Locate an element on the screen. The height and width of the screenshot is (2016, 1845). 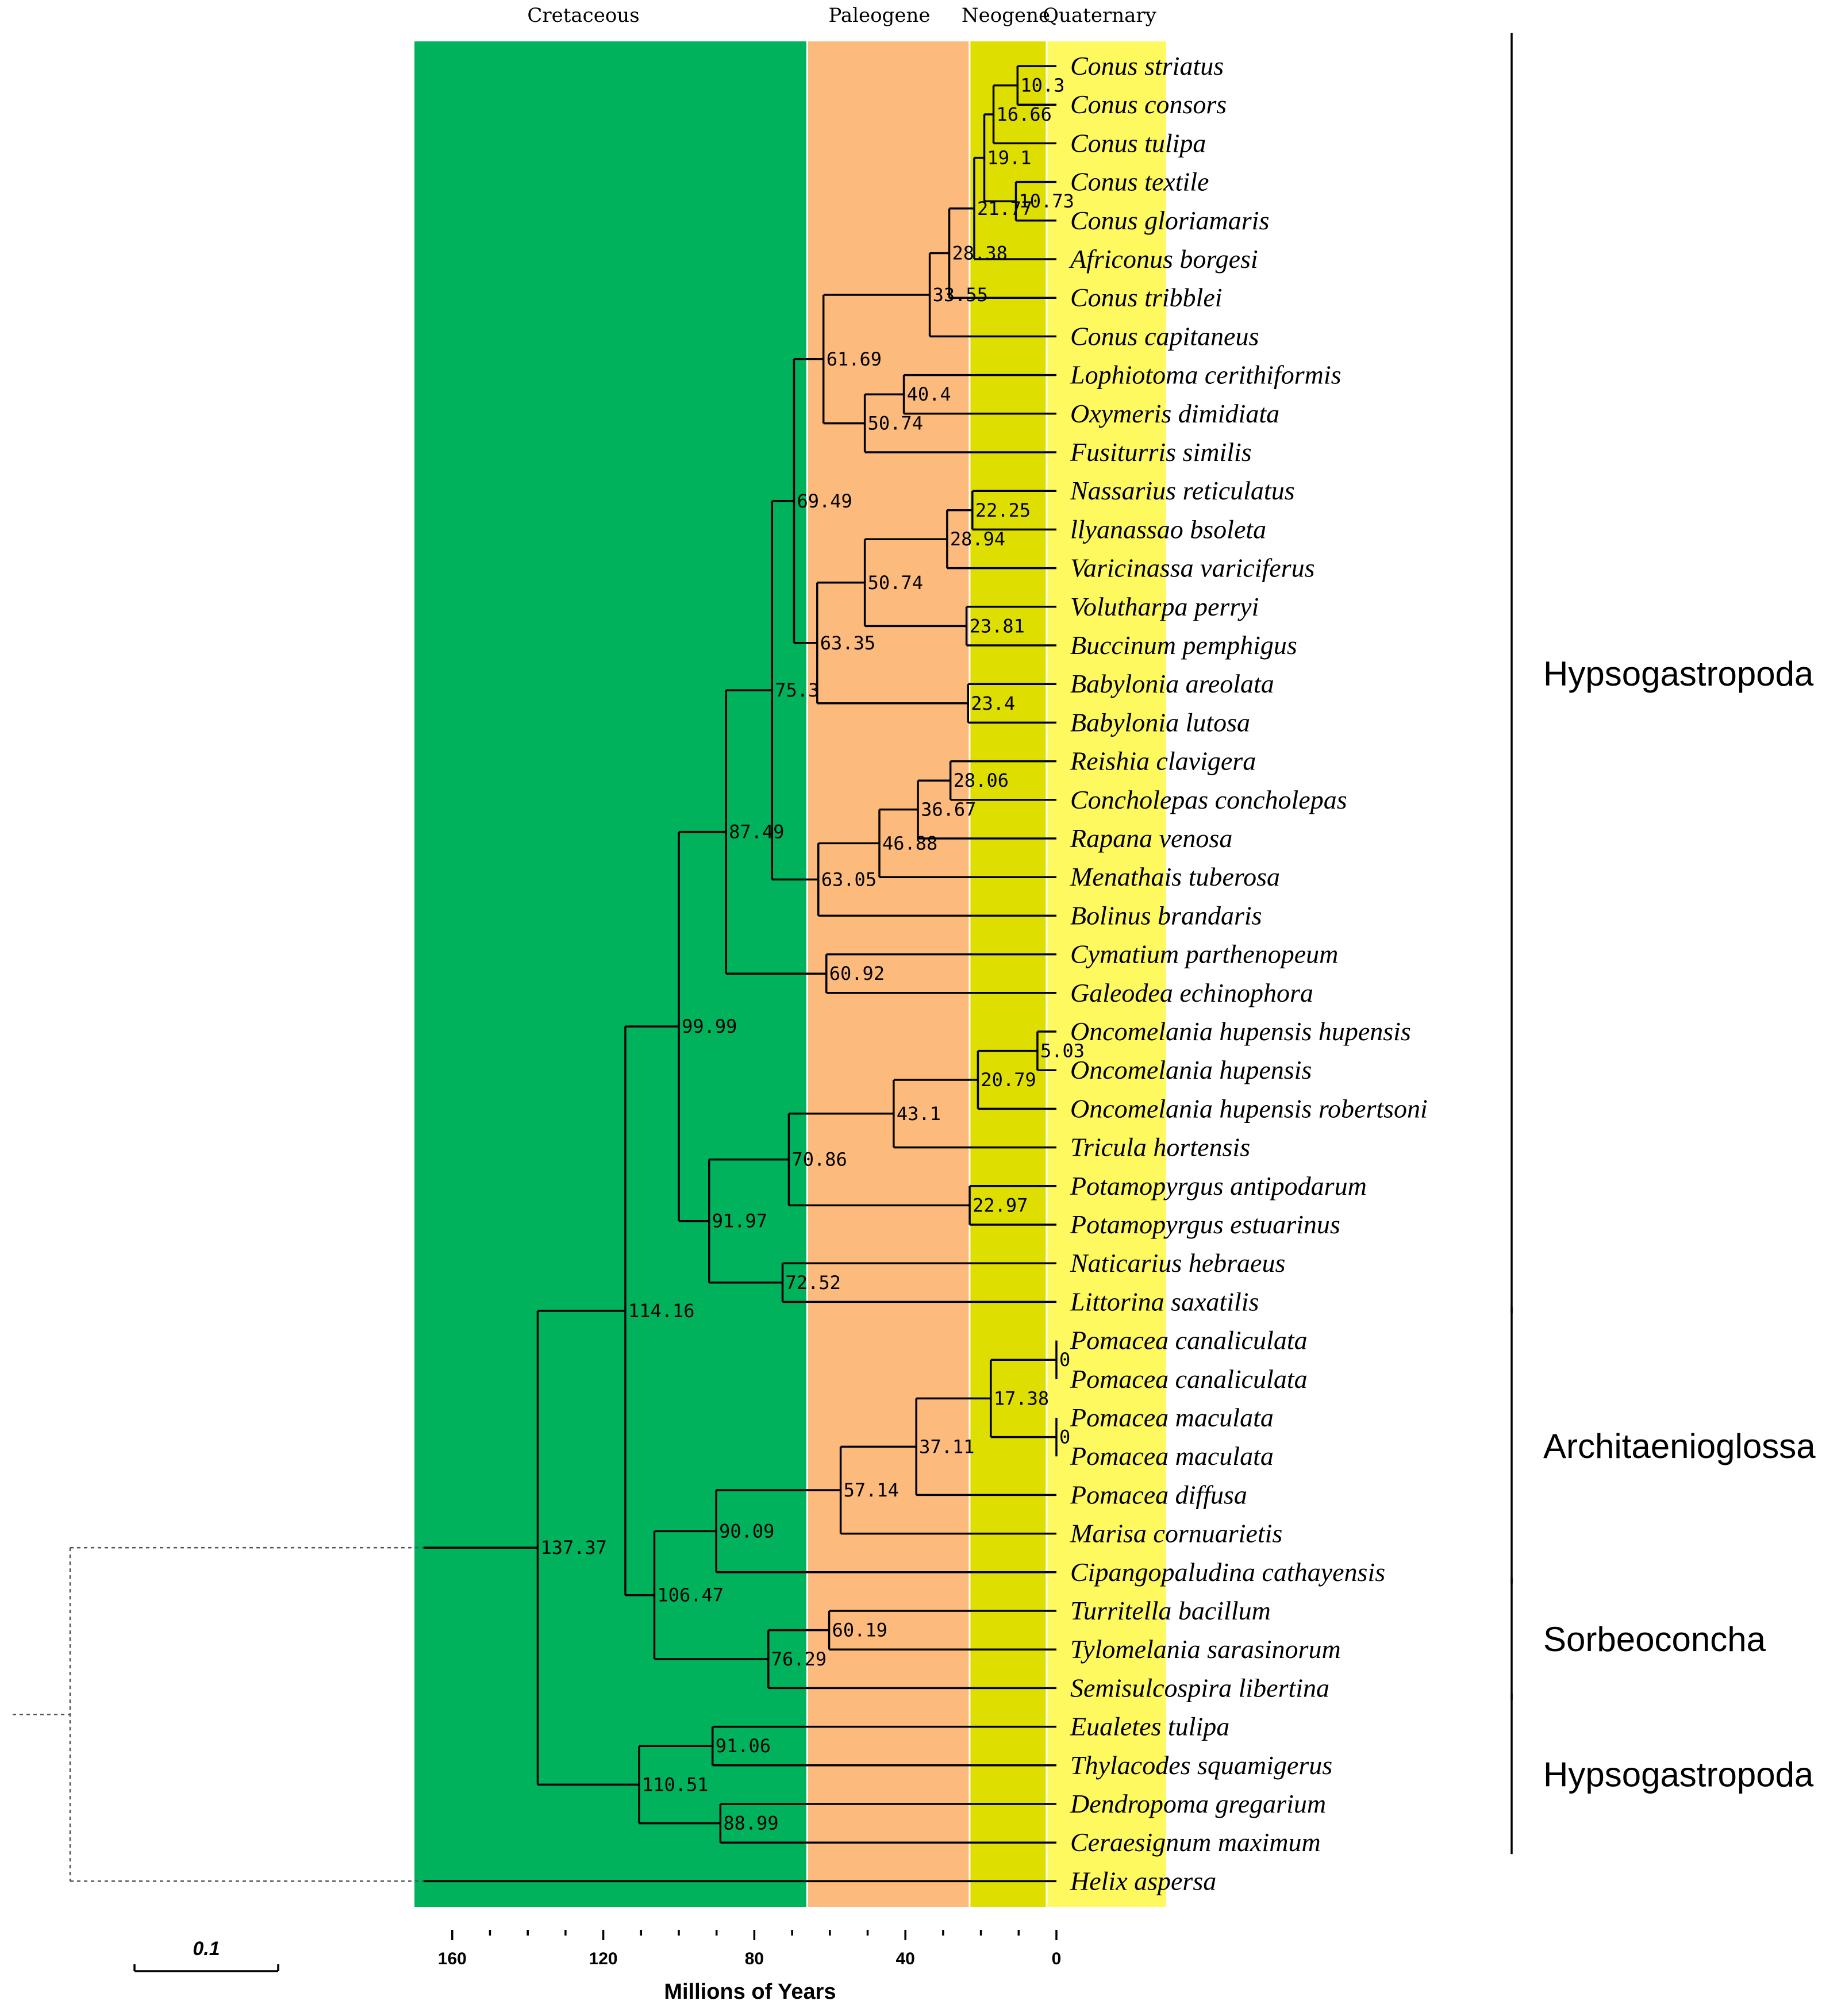
node-age-label: 0 is located at coordinates (1064, 1360).